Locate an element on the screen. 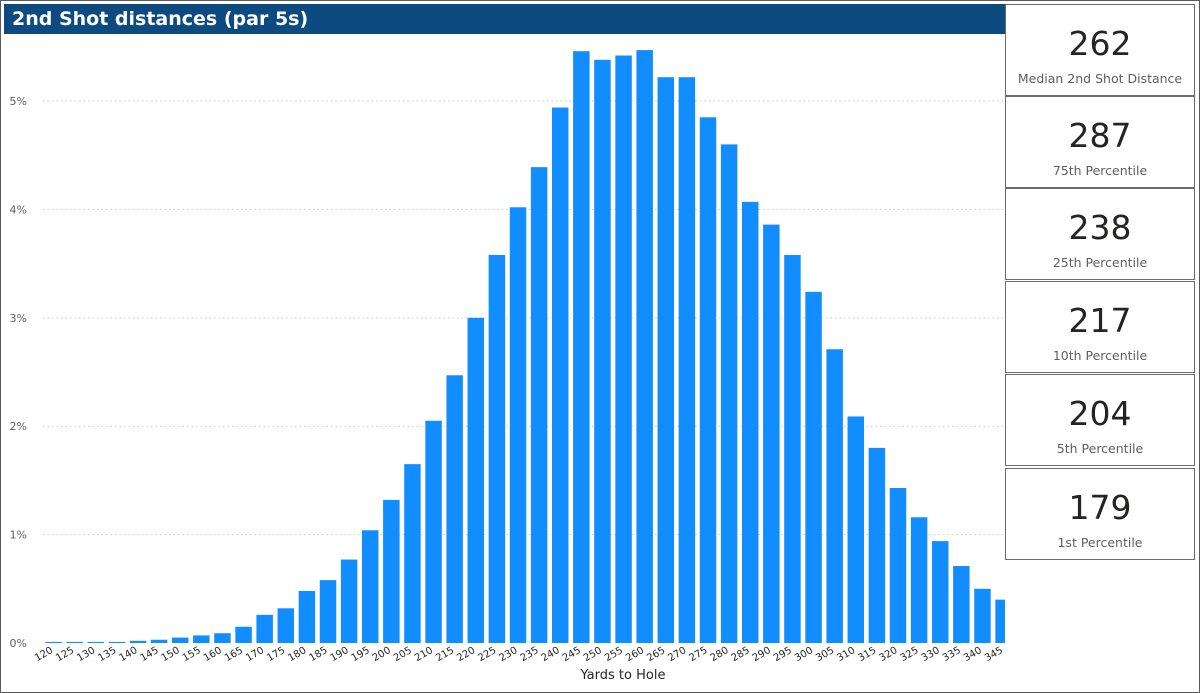  x-tick-label: 165 is located at coordinates (234, 654).